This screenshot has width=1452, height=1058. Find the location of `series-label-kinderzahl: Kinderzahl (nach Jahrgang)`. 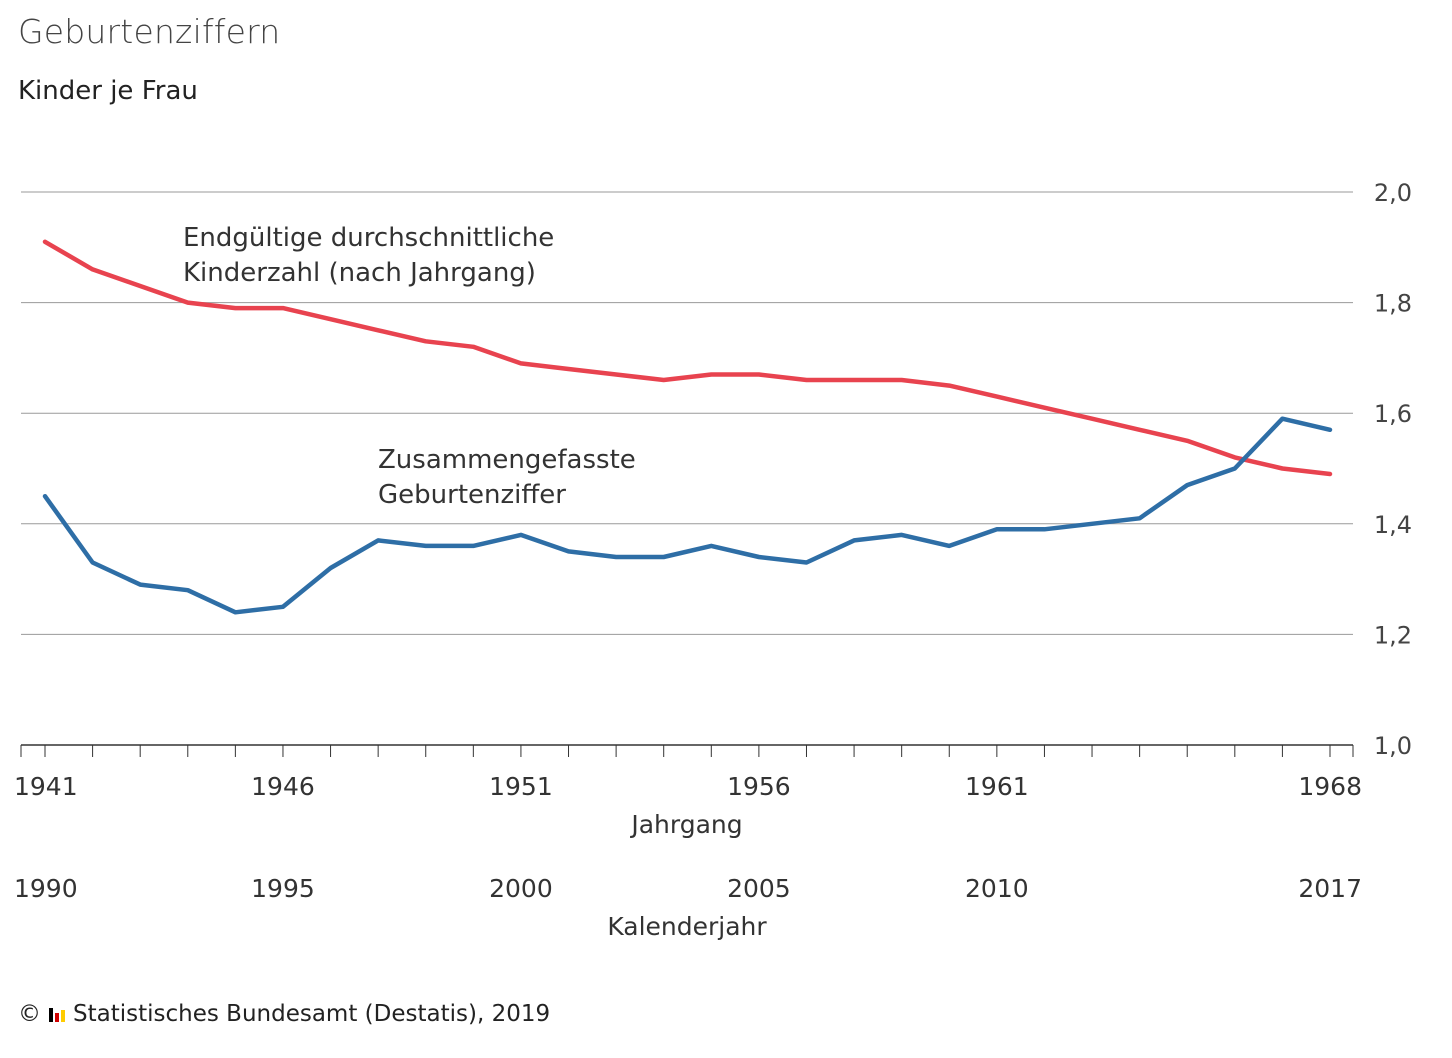

series-label-kinderzahl: Kinderzahl (nach Jahrgang) is located at coordinates (359, 273).